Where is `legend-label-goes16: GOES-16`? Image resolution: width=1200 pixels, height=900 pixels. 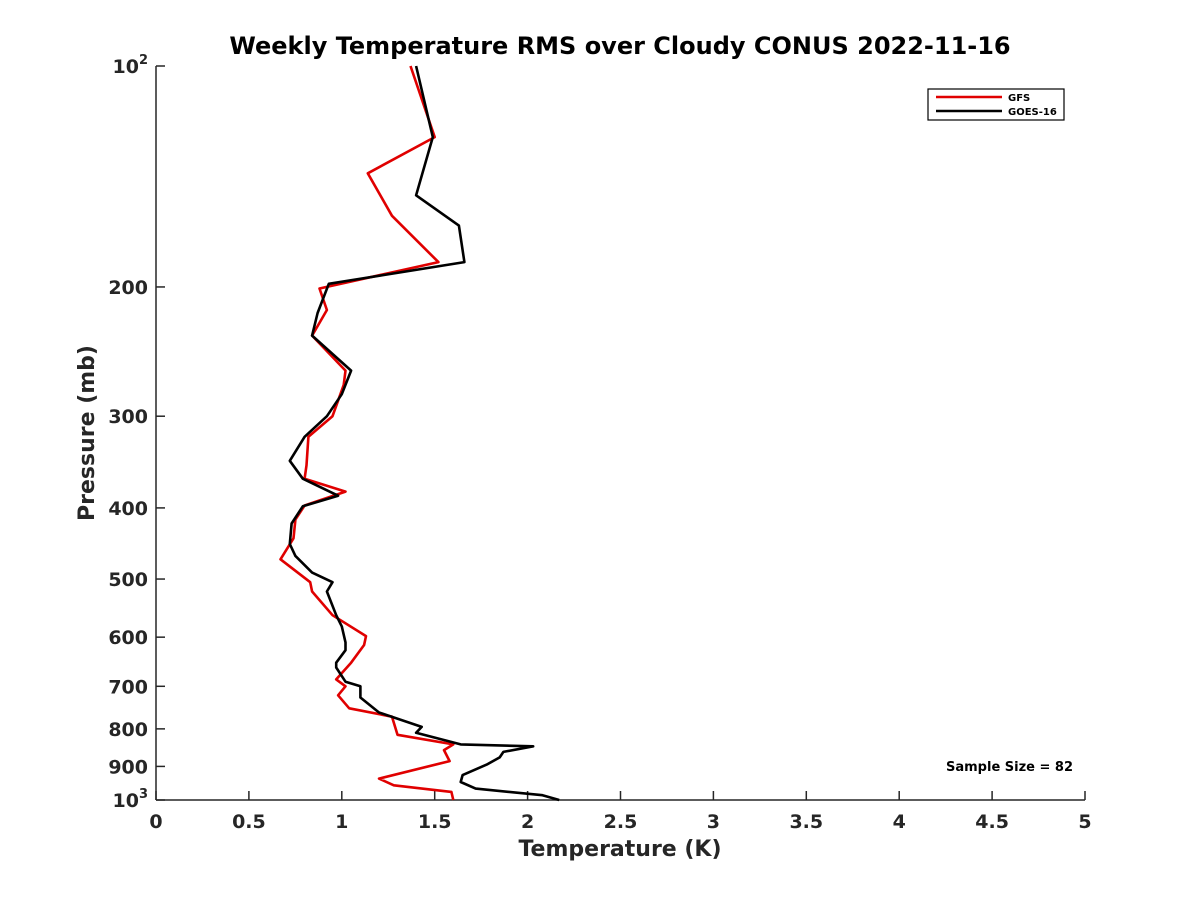
legend-label-goes16: GOES-16 is located at coordinates (1032, 112).